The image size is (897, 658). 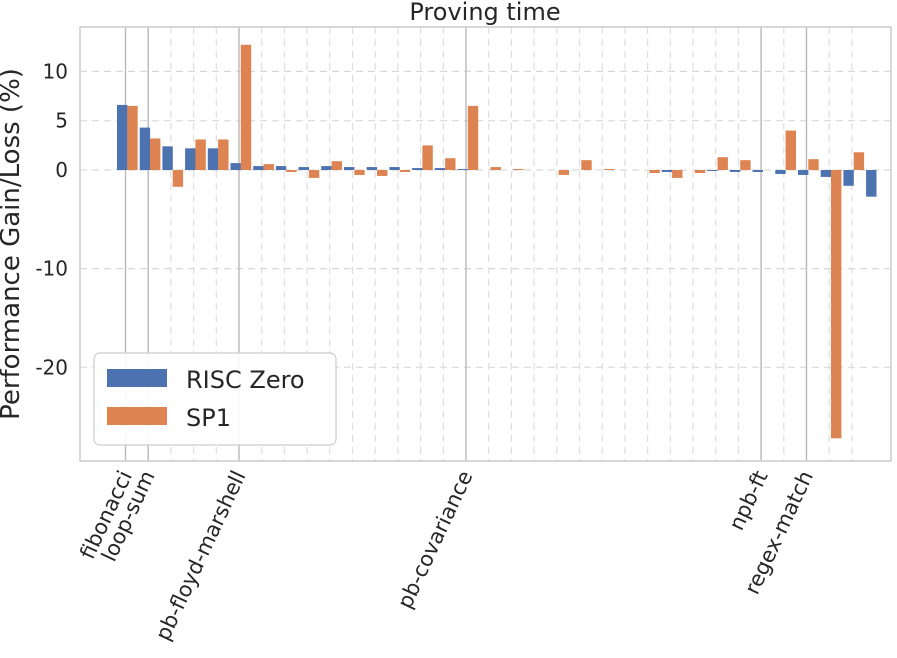 What do you see at coordinates (245, 380) in the screenshot?
I see `legend-label-risc-zero: RISC Zero` at bounding box center [245, 380].